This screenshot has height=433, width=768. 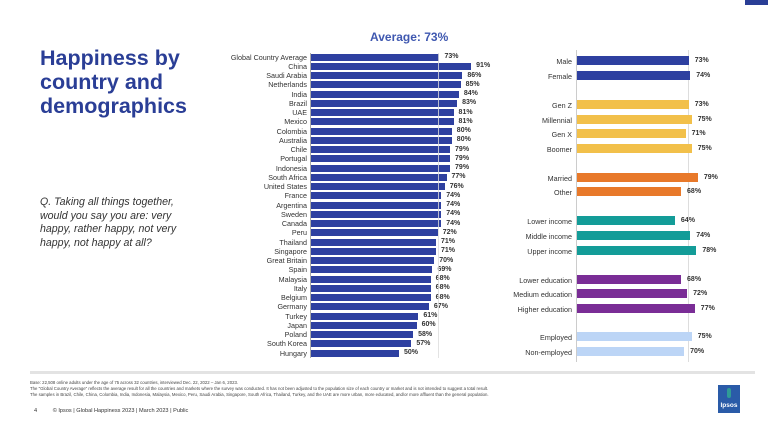 What do you see at coordinates (704, 148) in the screenshot?
I see `data-label: 75%` at bounding box center [704, 148].